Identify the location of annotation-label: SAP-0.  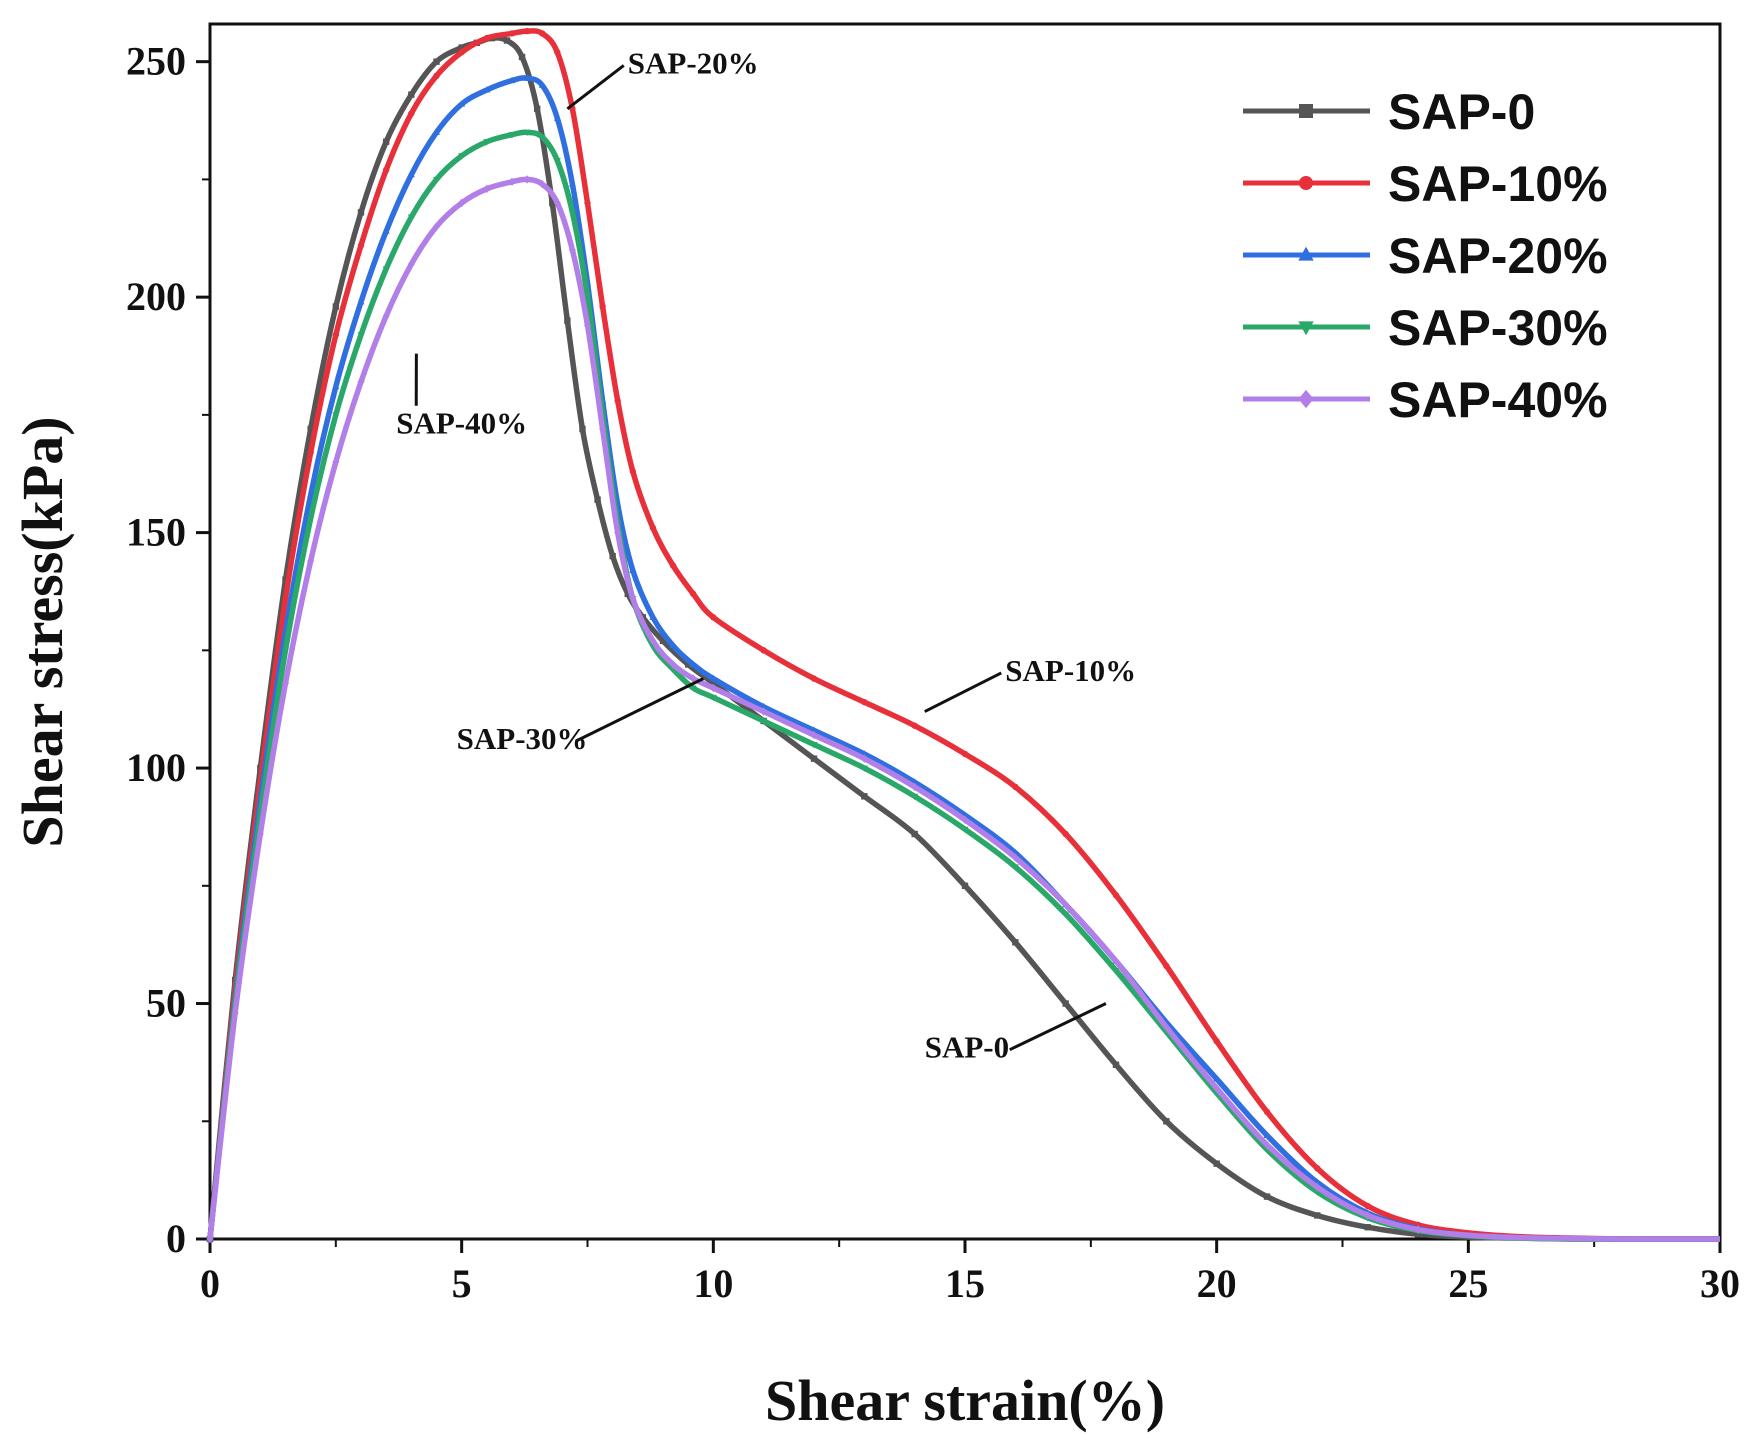
(967, 1047).